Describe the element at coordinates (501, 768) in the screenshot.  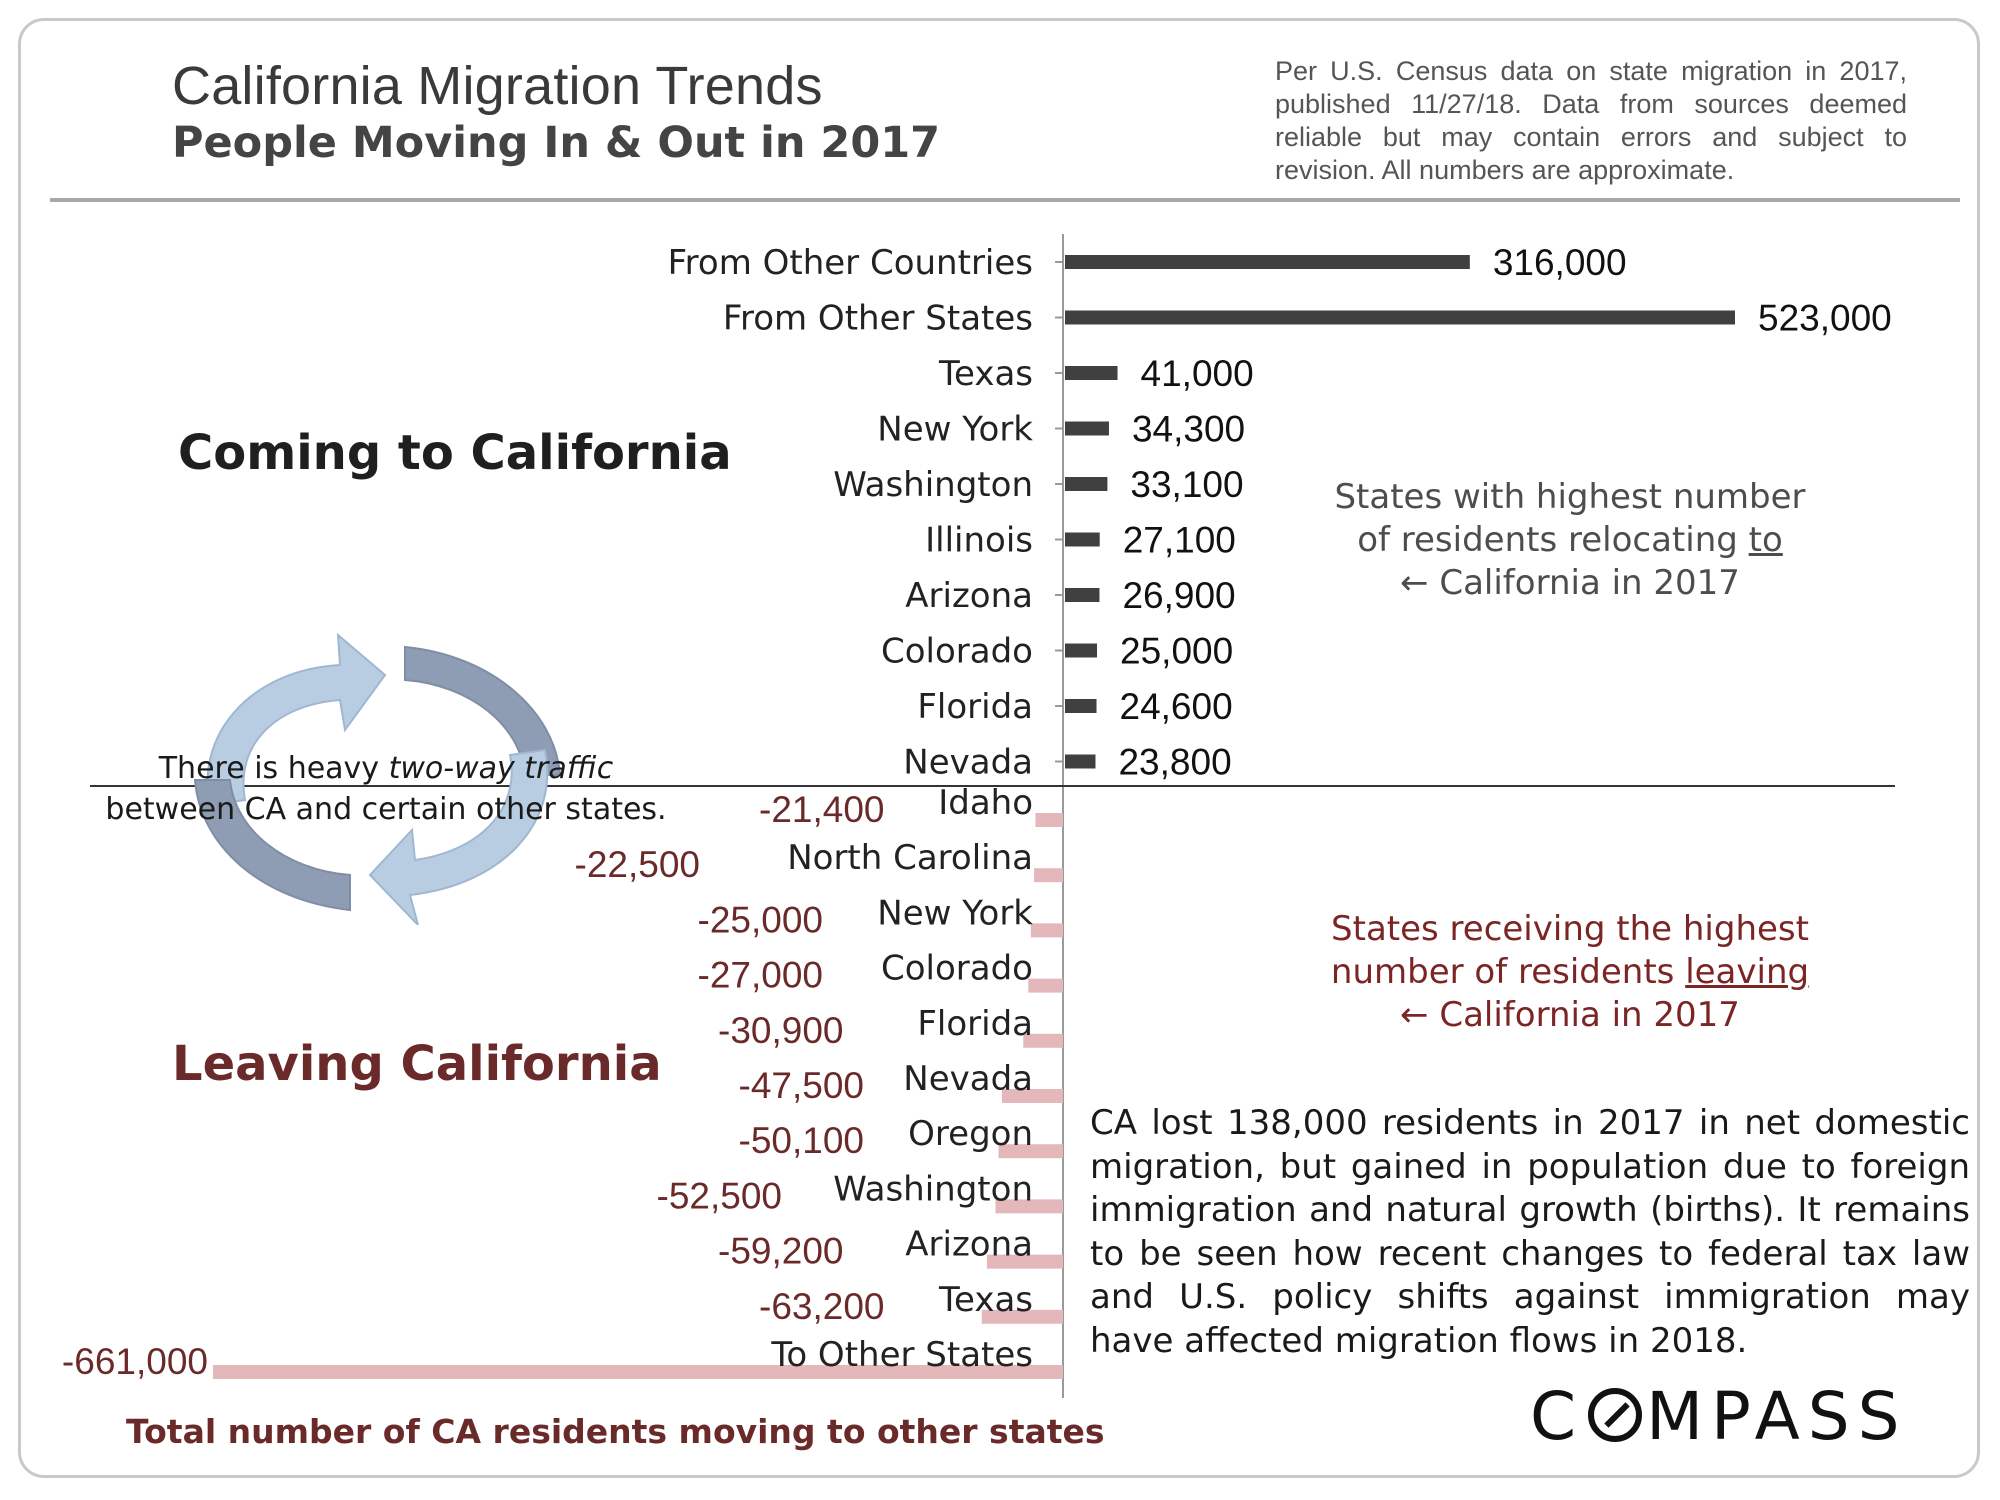
I see `traffic-note-emphasis: two-way traffic` at that location.